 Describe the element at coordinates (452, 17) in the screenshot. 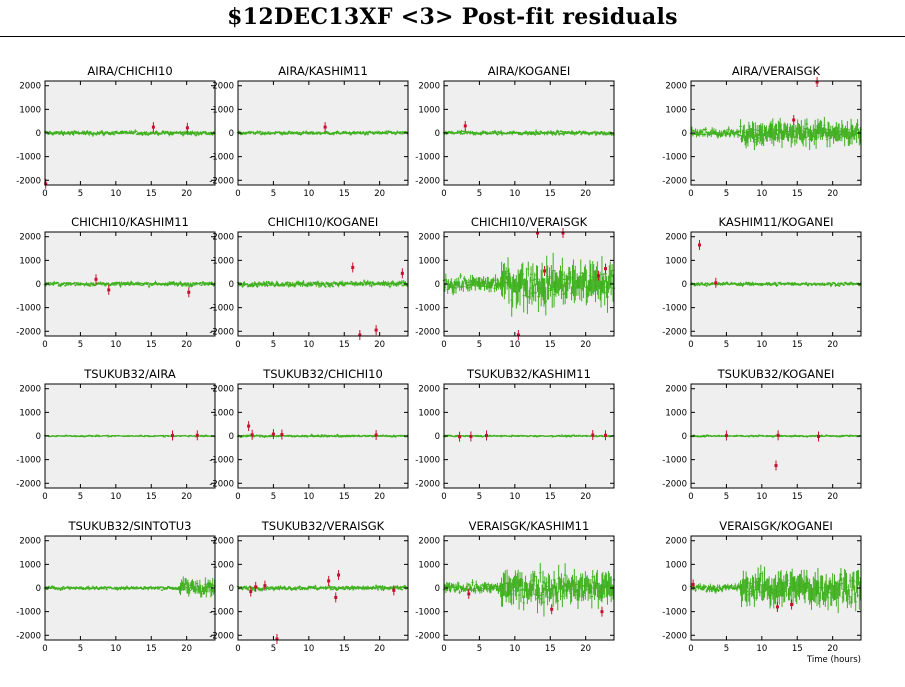

I see `page-title: $12DEC13XF <3> Post-fit residuals` at that location.